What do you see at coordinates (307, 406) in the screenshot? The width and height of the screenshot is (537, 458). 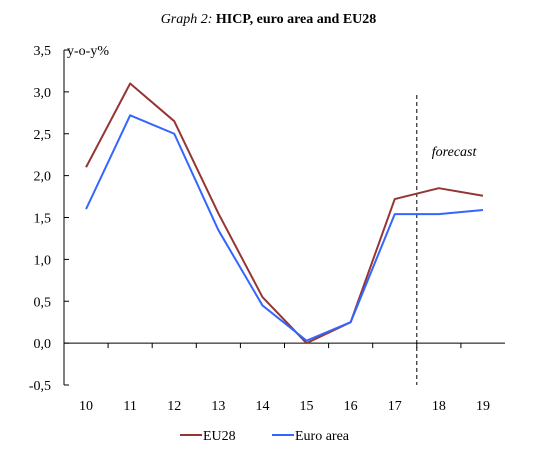 I see `x-tick-label: 15` at bounding box center [307, 406].